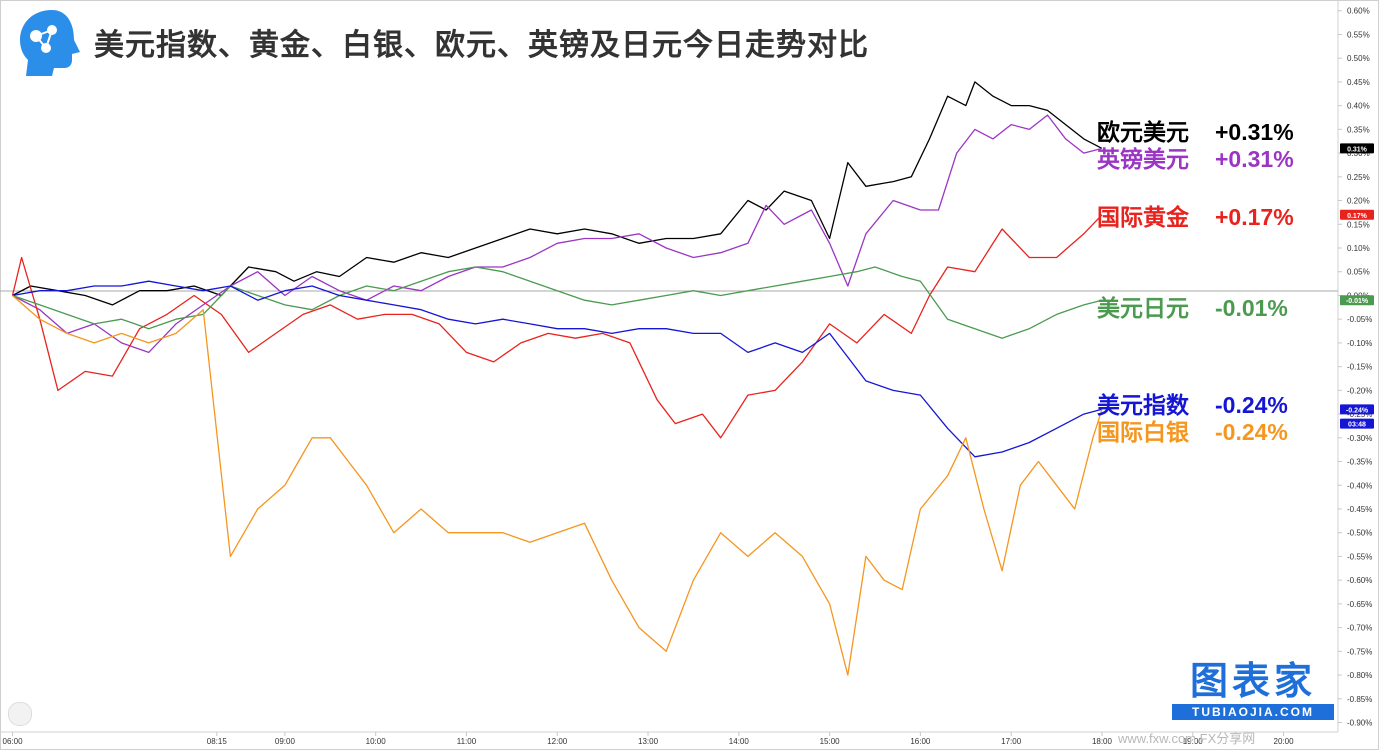 The height and width of the screenshot is (750, 1379). What do you see at coordinates (1358, 201) in the screenshot?
I see `y-tick-label: 0.20%` at bounding box center [1358, 201].